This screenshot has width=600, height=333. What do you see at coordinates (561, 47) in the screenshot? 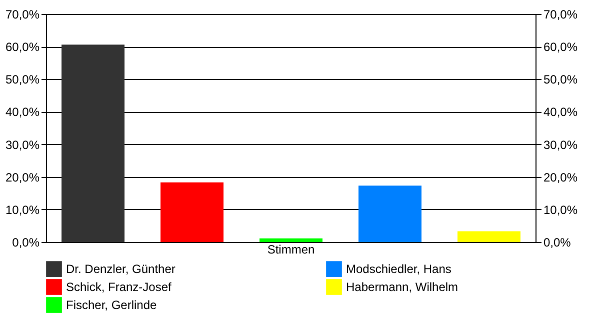
I see `text: 60,0%` at bounding box center [561, 47].